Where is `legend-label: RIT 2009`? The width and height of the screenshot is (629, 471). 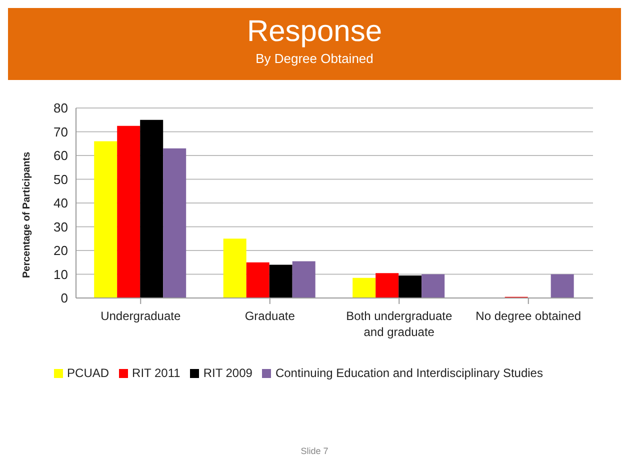 legend-label: RIT 2009 is located at coordinates (227, 373).